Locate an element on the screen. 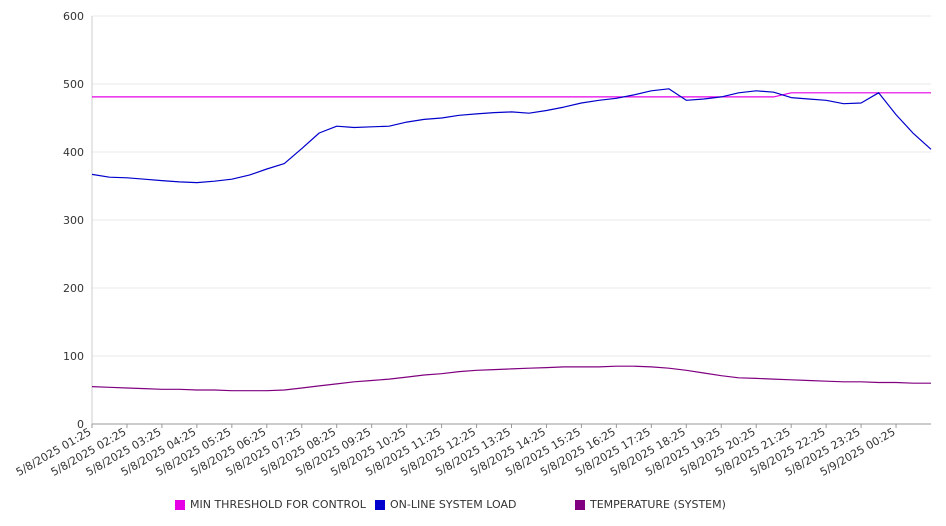 The height and width of the screenshot is (526, 946). legend-label-min-threshold: MIN THRESHOLD FOR CONTROL is located at coordinates (278, 504).